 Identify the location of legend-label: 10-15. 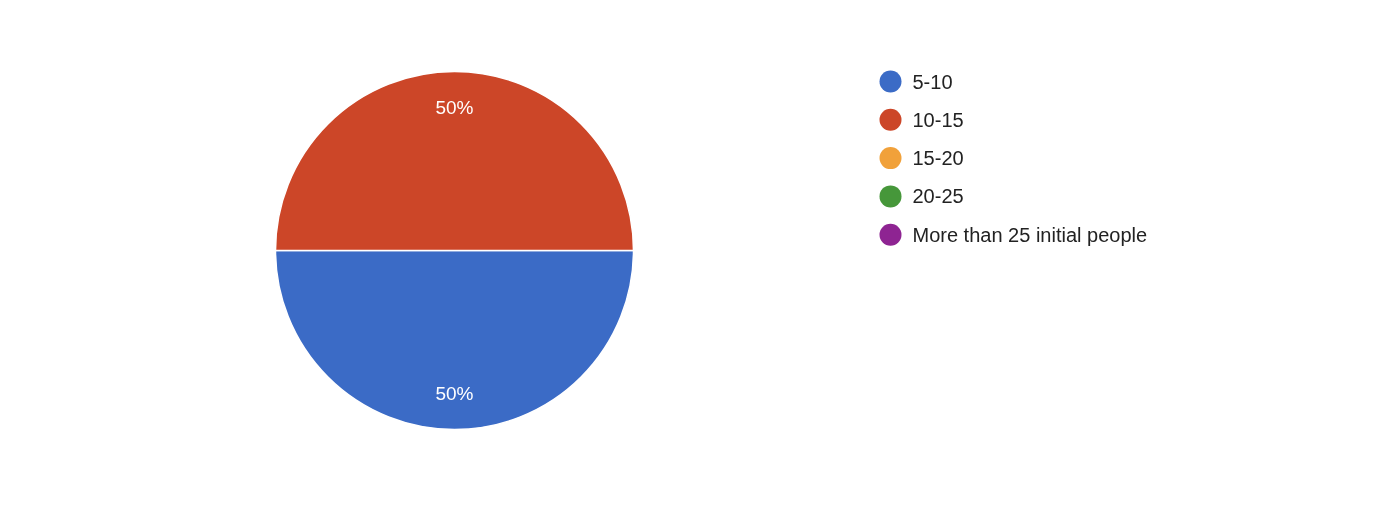
(938, 119).